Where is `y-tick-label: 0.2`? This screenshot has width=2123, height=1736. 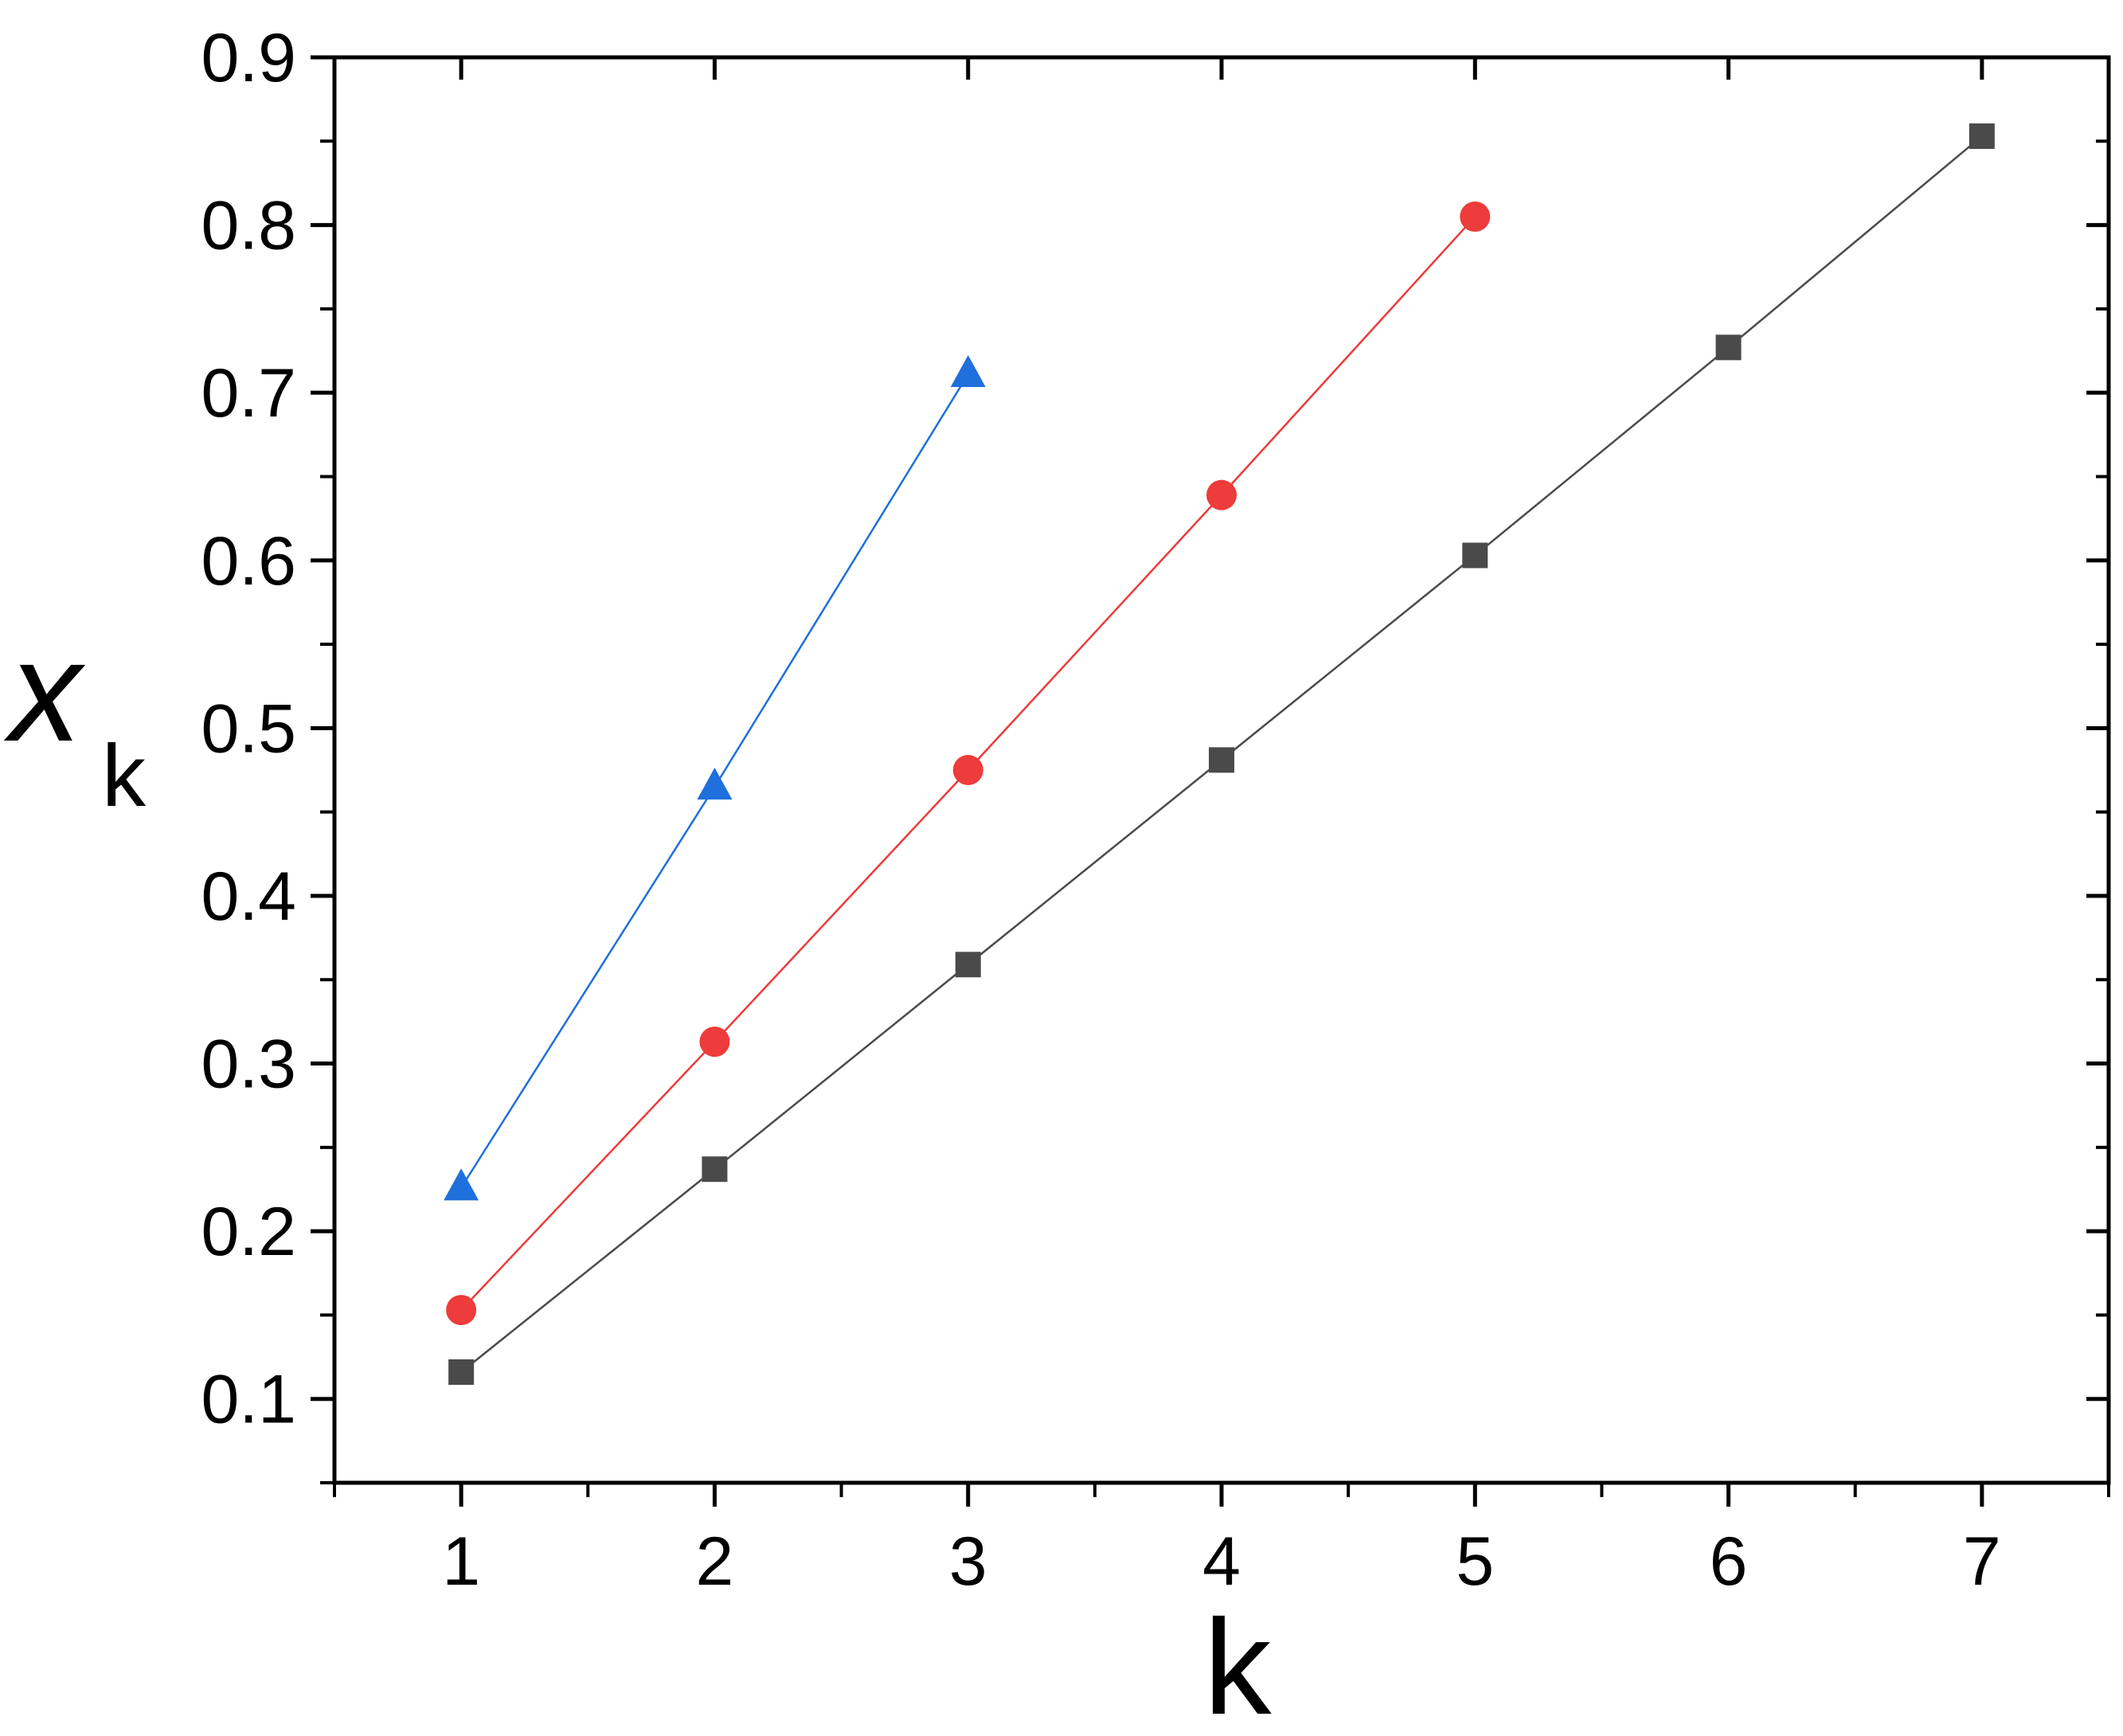
y-tick-label: 0.2 is located at coordinates (248, 1232).